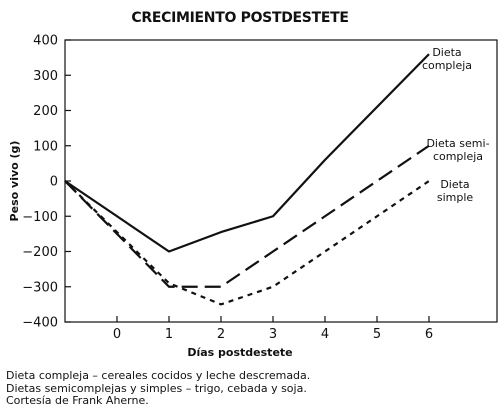 This screenshot has height=415, width=500. What do you see at coordinates (45, 146) in the screenshot?
I see `y-tick-label: 100` at bounding box center [45, 146].